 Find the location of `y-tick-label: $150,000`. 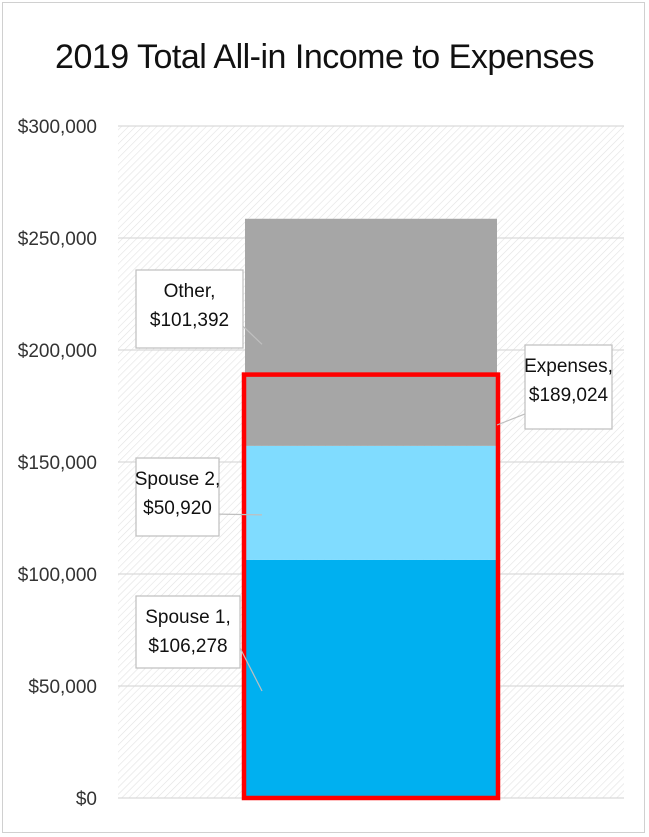

y-tick-label: $150,000 is located at coordinates (57, 463).